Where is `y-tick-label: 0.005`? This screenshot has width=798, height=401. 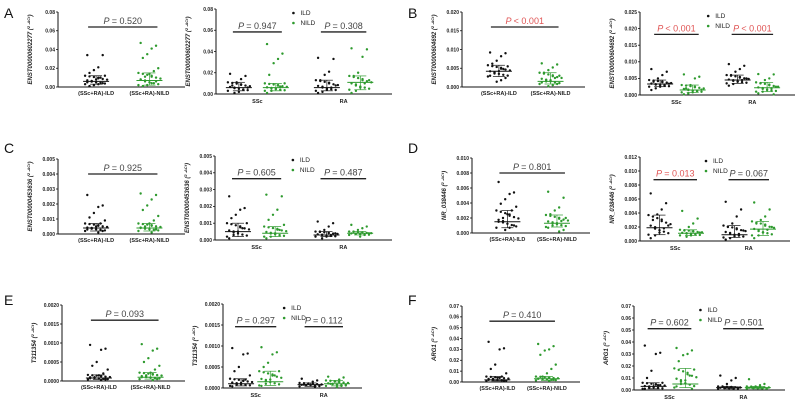 y-tick-label: 0.005 is located at coordinates (630, 79).